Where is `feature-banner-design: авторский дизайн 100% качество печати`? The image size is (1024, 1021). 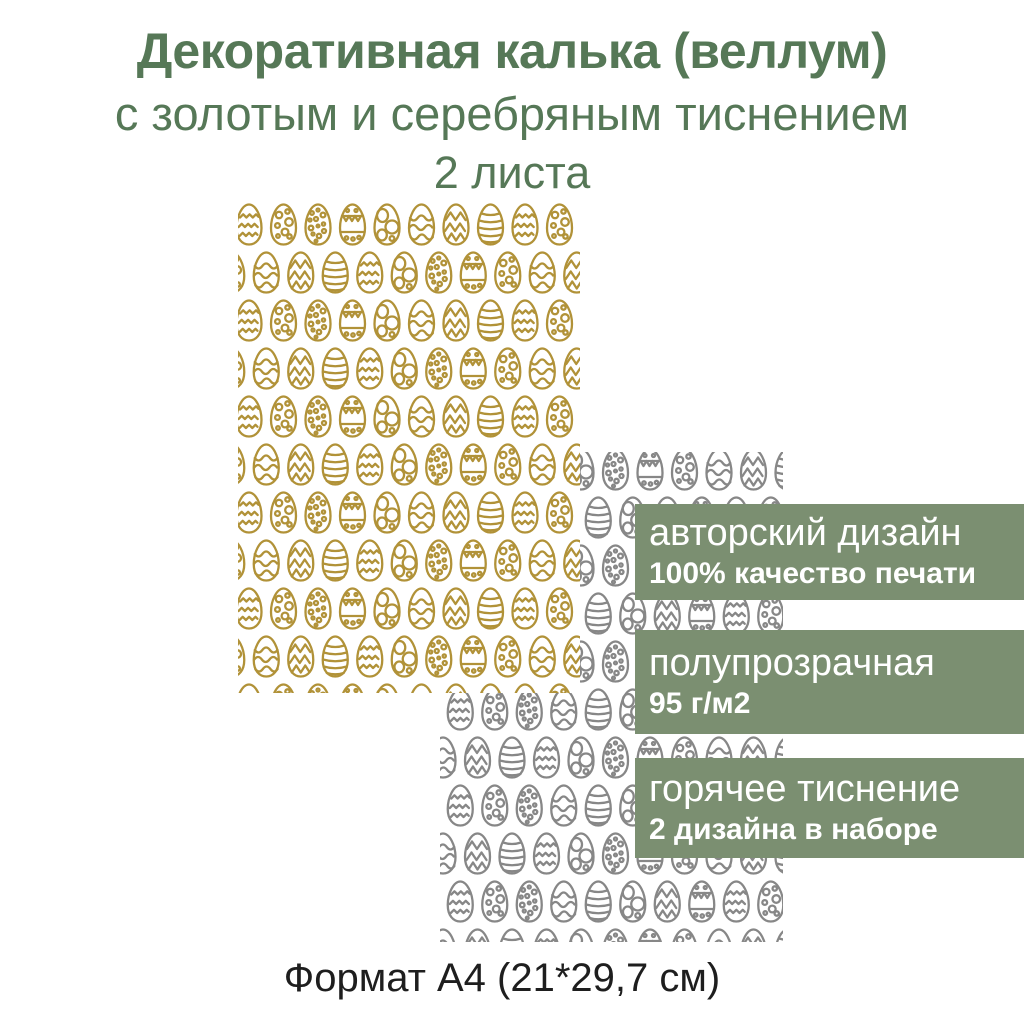 feature-banner-design: авторский дизайн 100% качество печати is located at coordinates (829, 552).